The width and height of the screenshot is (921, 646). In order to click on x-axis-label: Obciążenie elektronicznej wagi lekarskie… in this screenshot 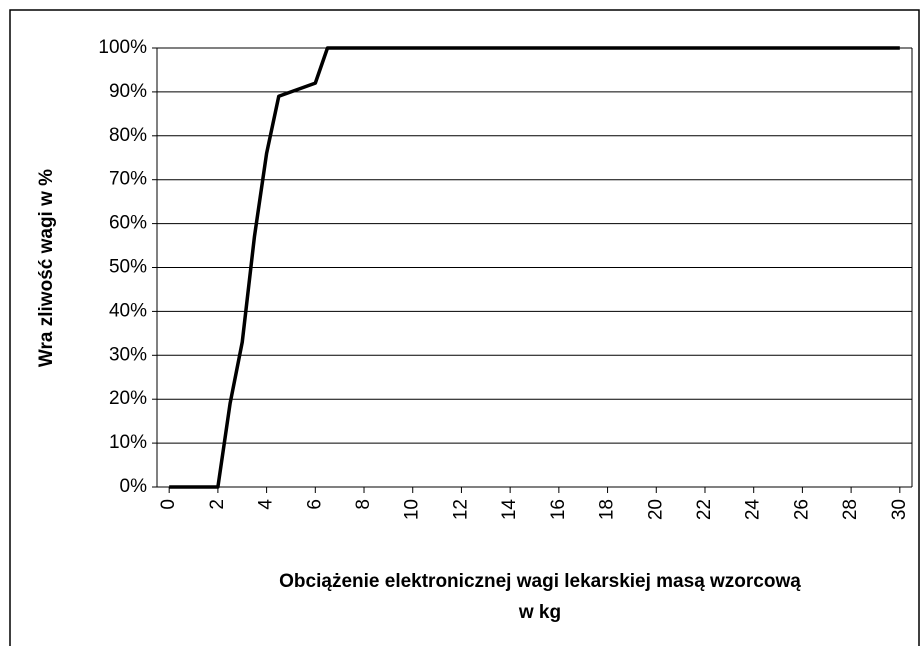, I will do `click(540, 581)`.